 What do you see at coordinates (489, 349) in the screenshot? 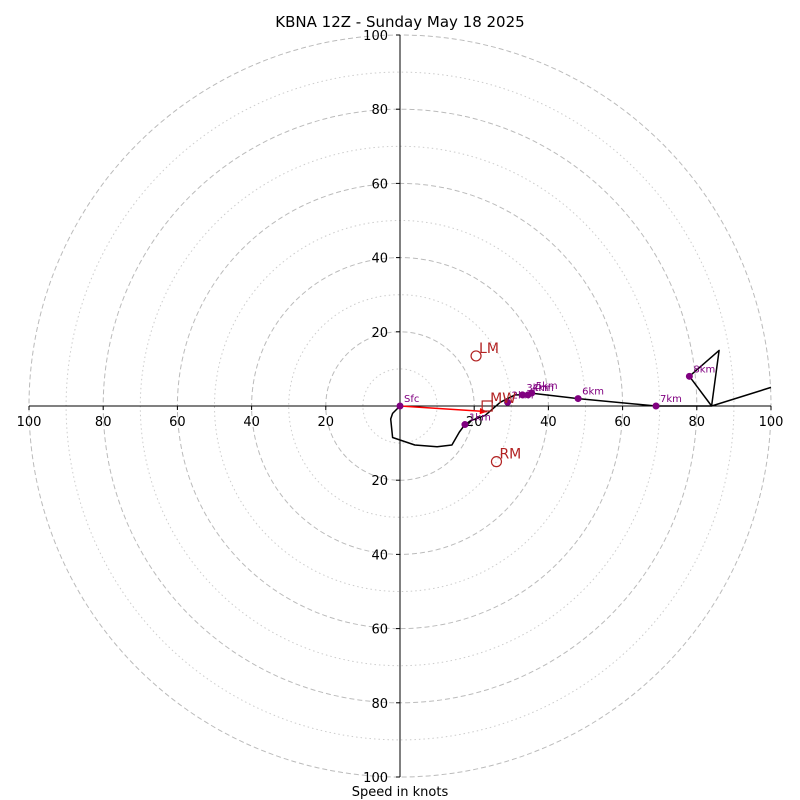
I see `storm-motion-label: LM` at bounding box center [489, 349].